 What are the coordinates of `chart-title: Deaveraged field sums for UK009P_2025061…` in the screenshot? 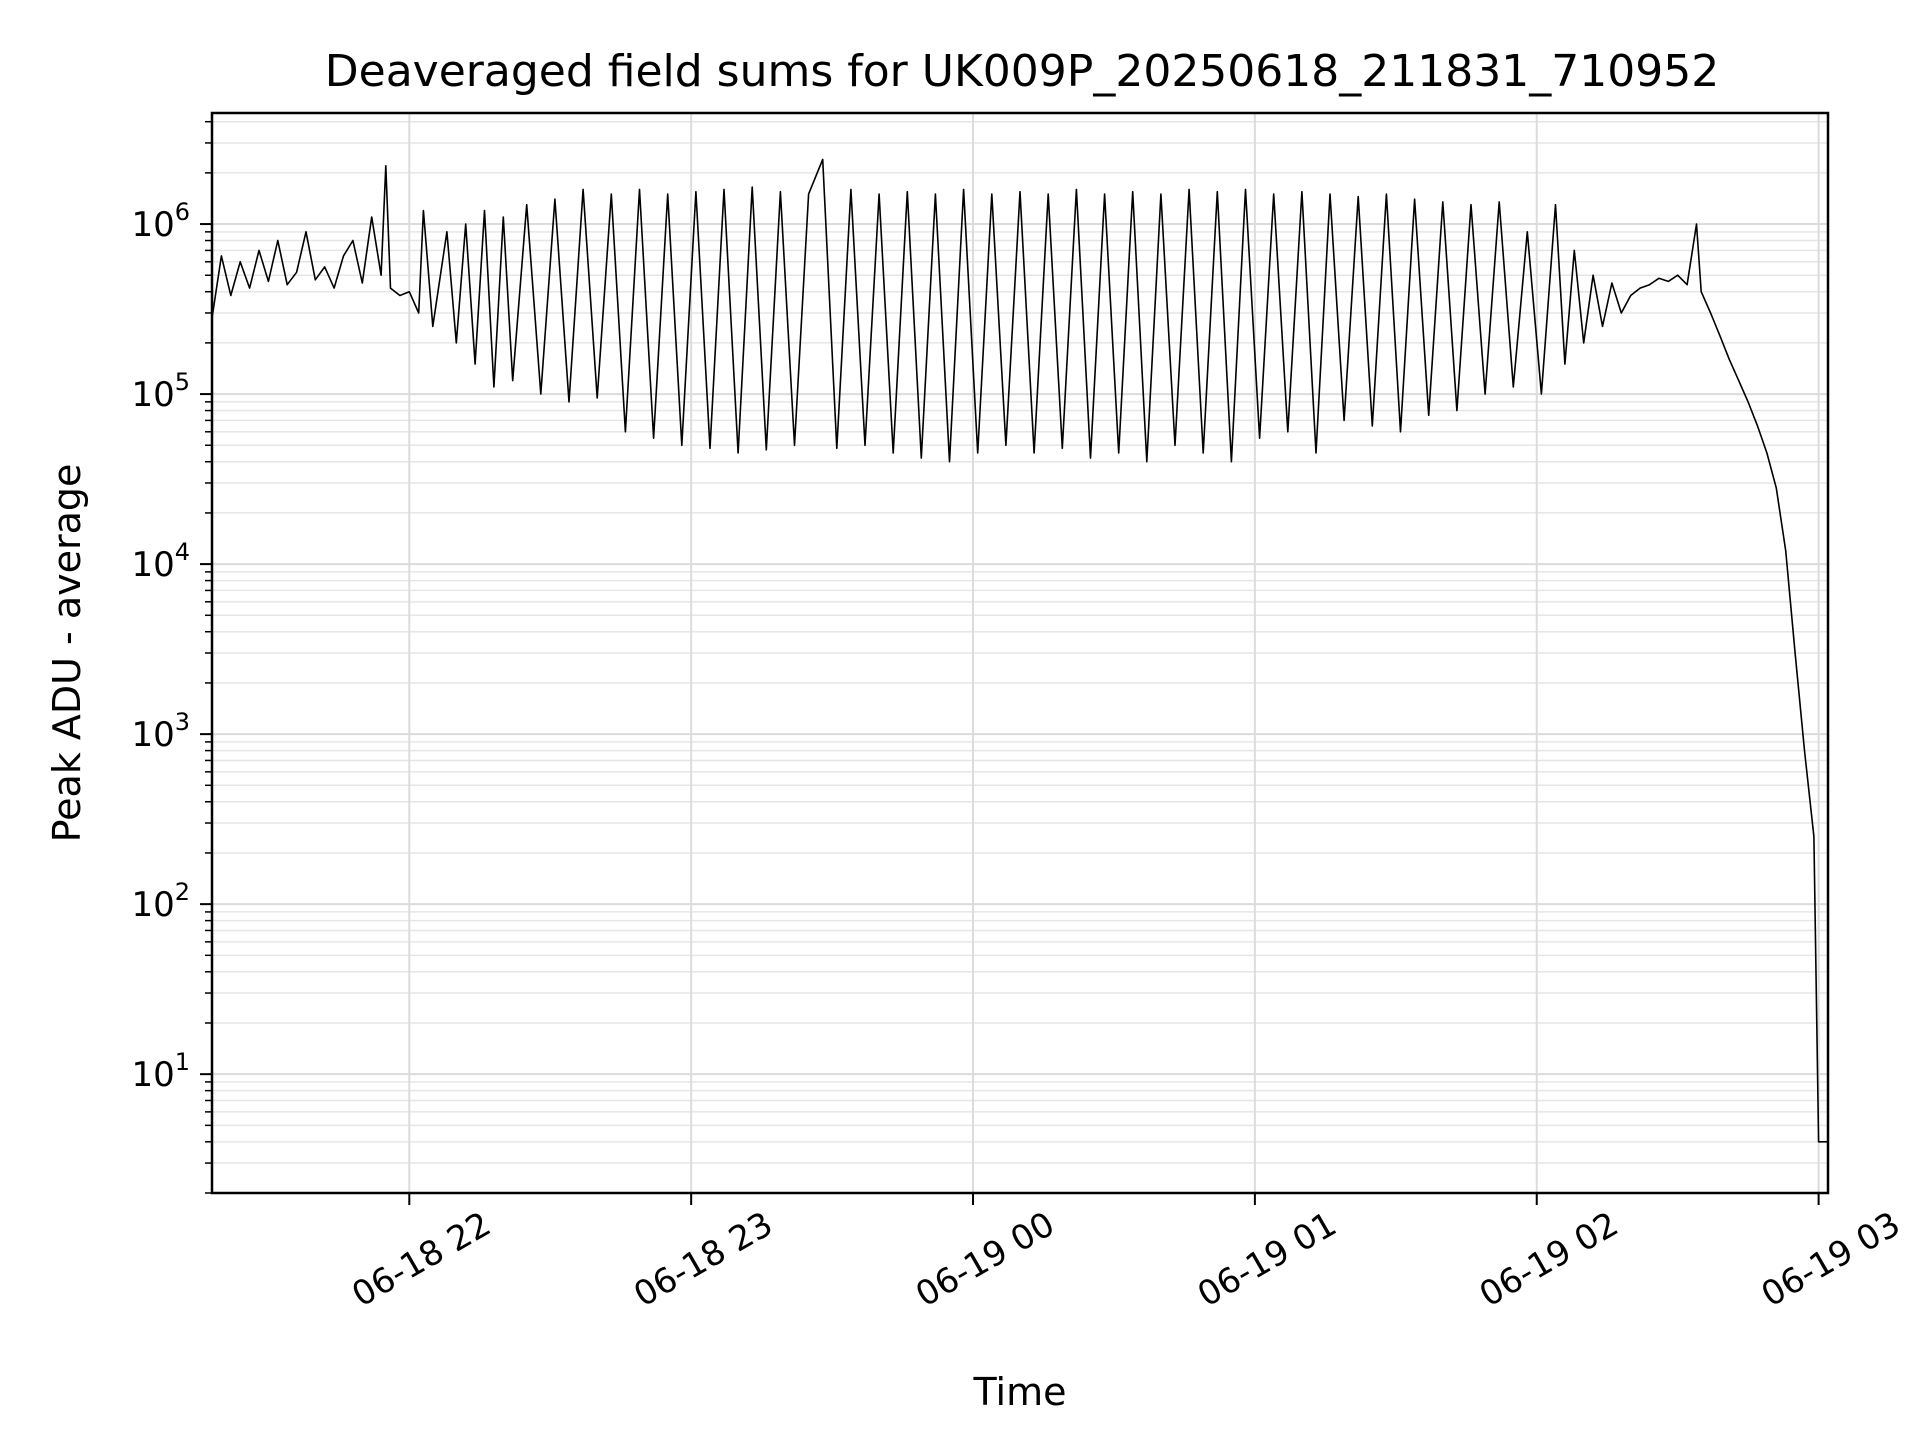 It's located at (1022, 71).